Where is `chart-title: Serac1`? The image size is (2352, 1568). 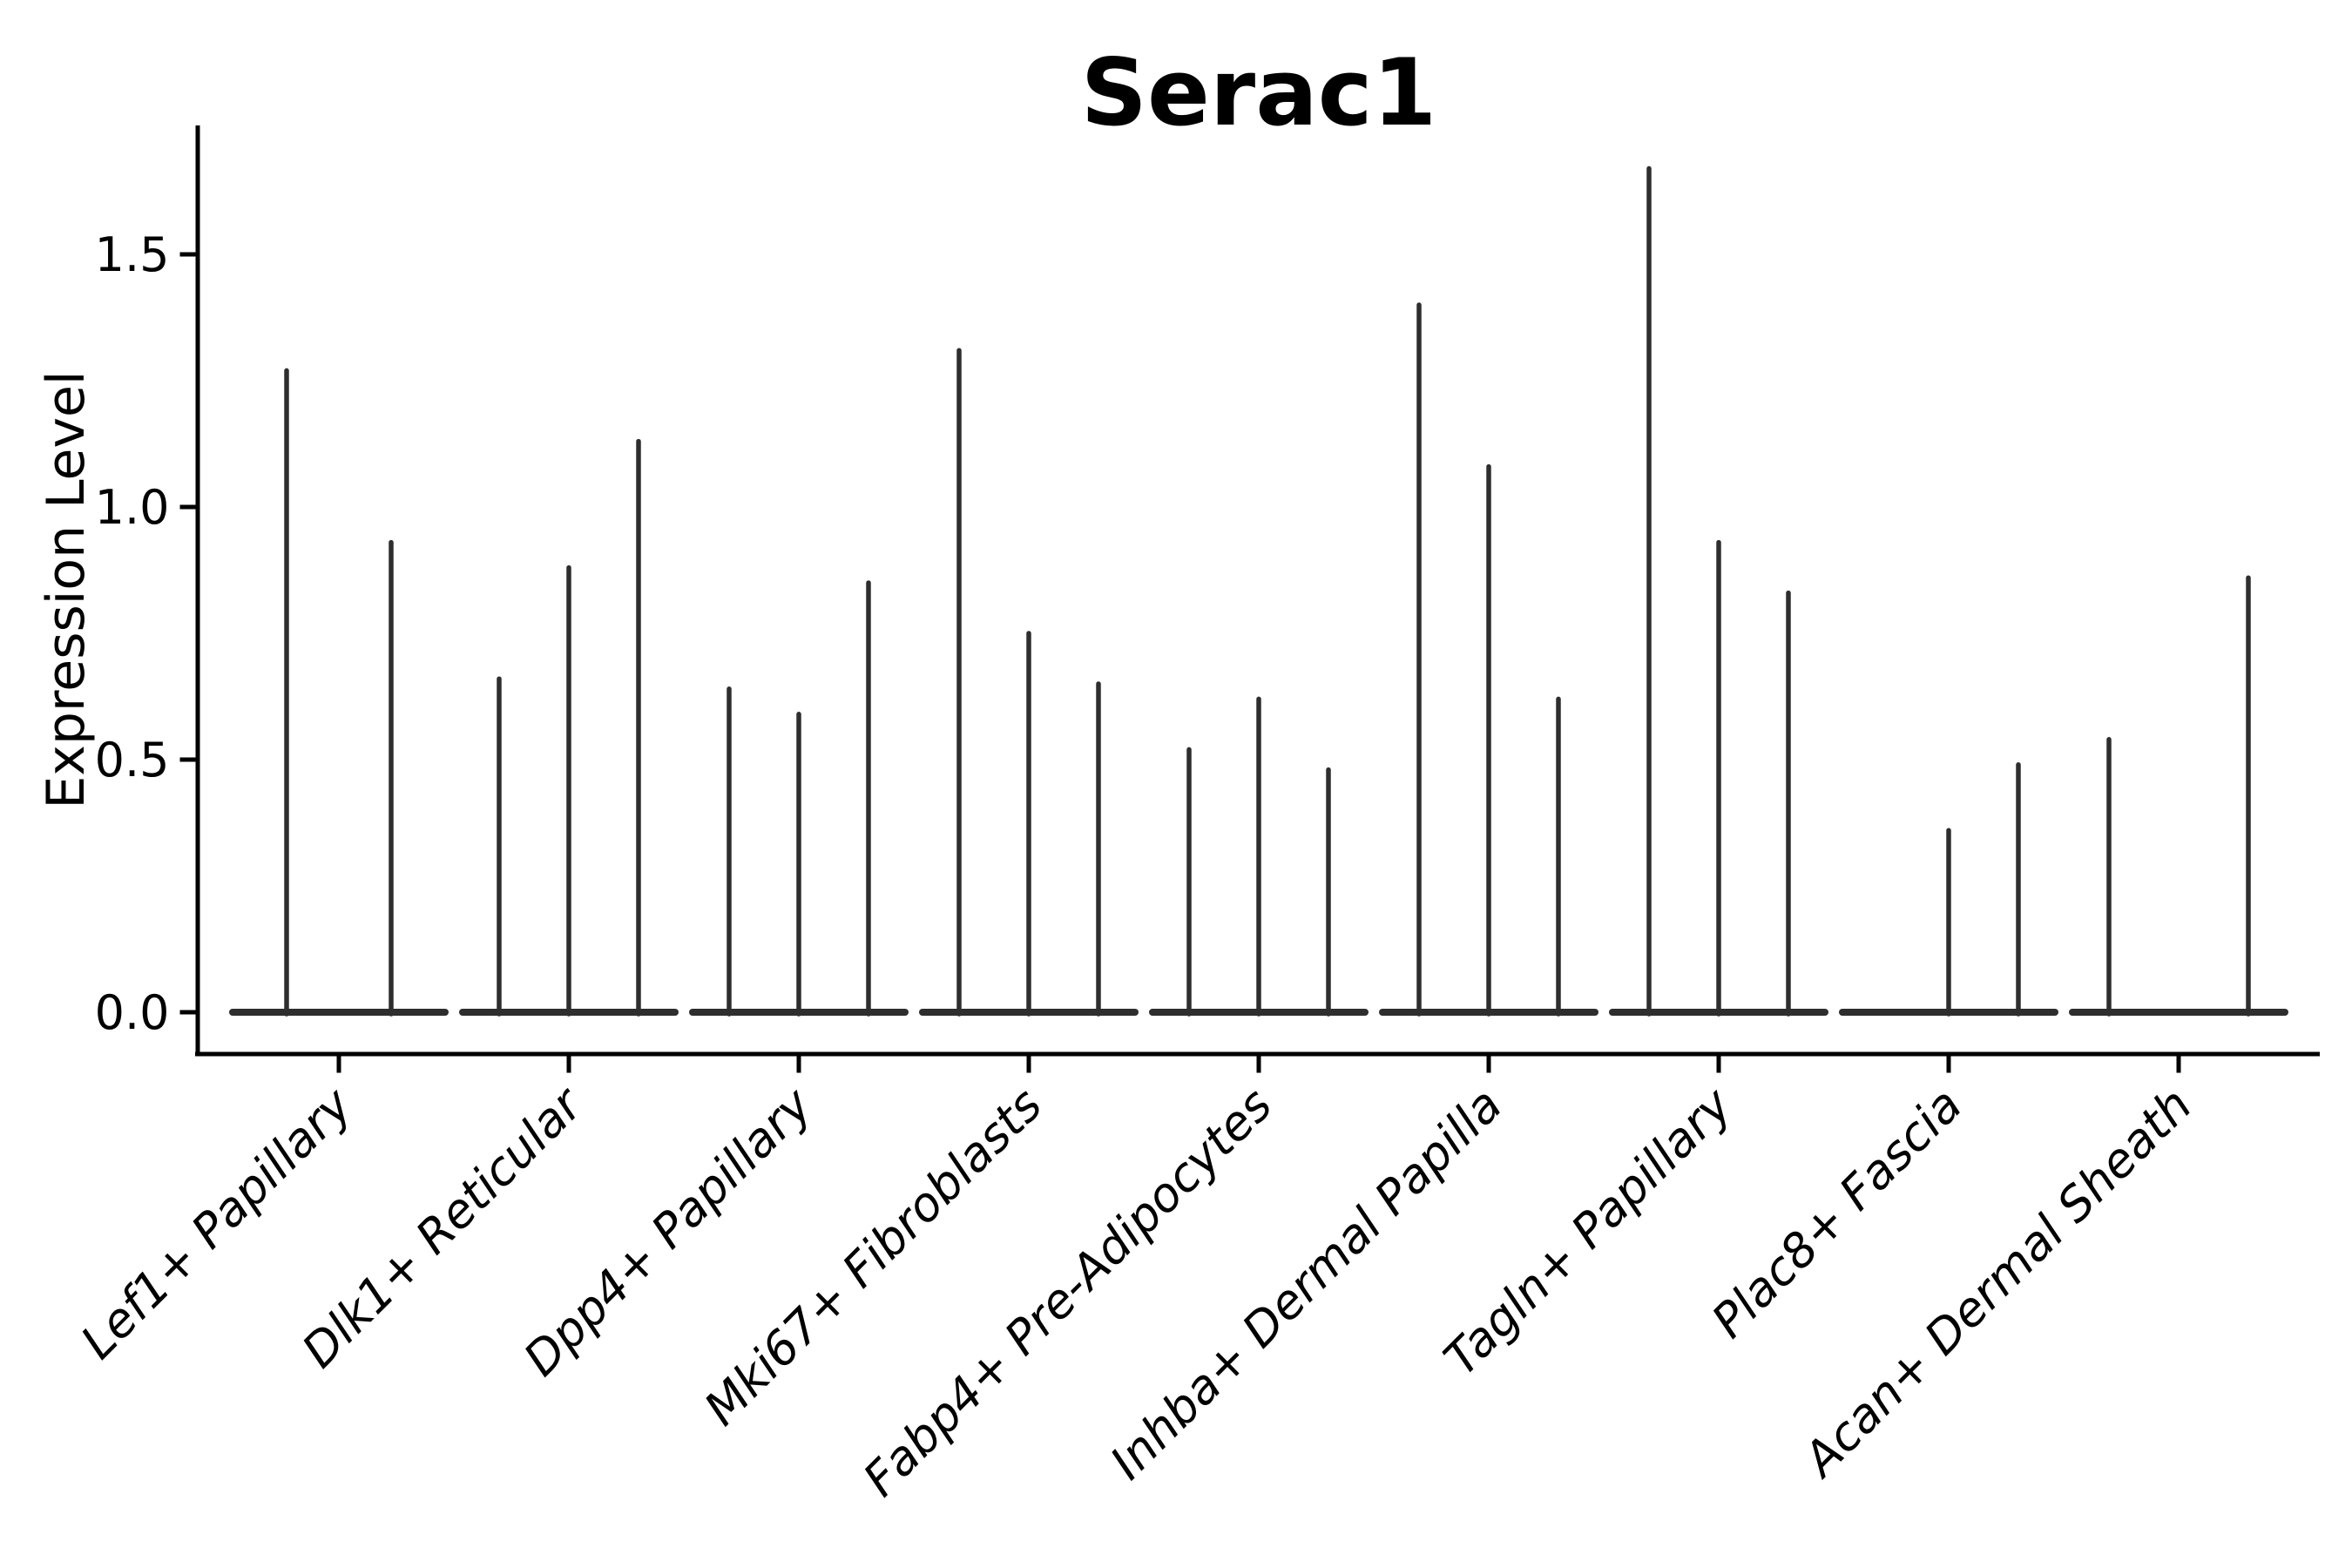
chart-title: Serac1 is located at coordinates (1258, 92).